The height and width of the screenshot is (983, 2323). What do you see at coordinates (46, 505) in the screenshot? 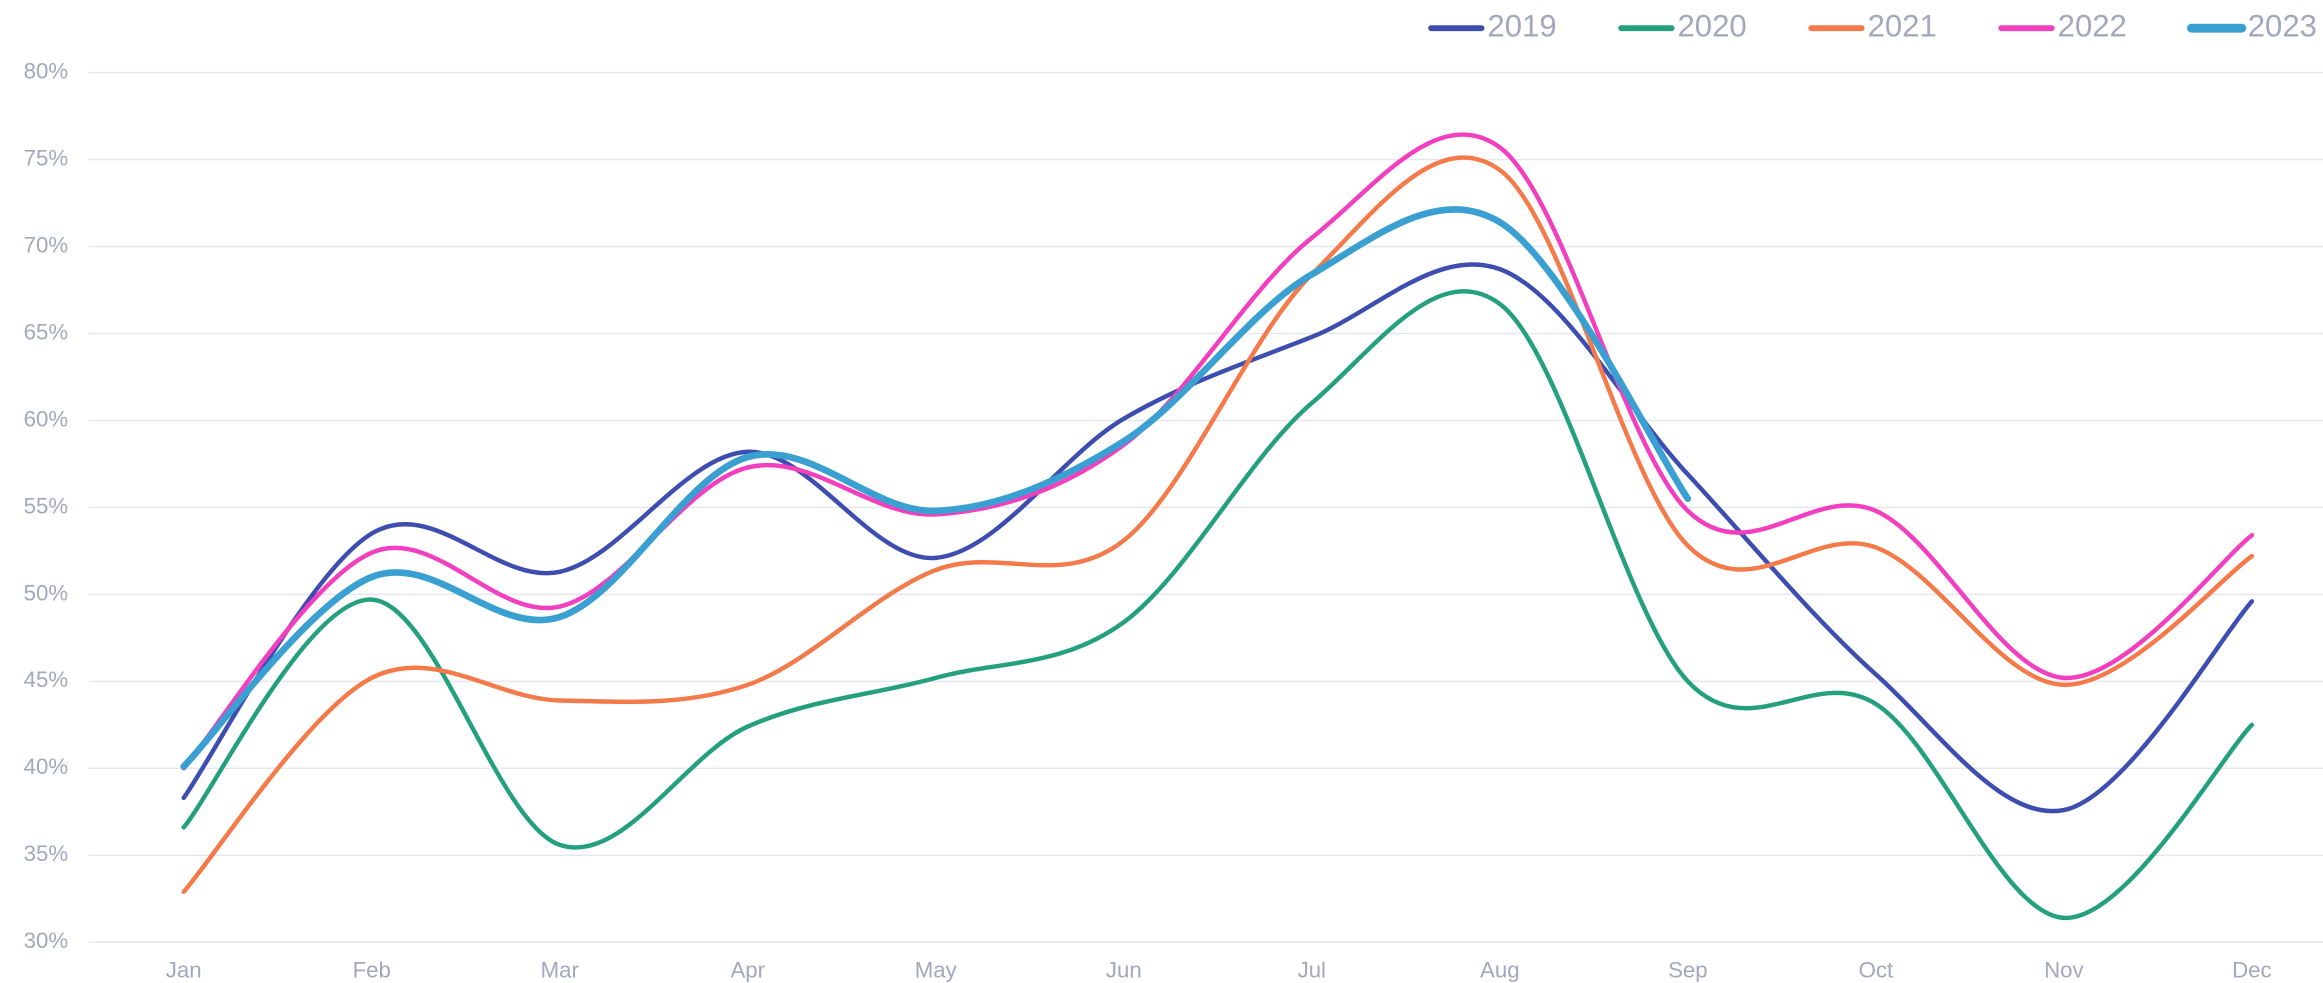
I see `y-tick-label: 55%` at bounding box center [46, 505].